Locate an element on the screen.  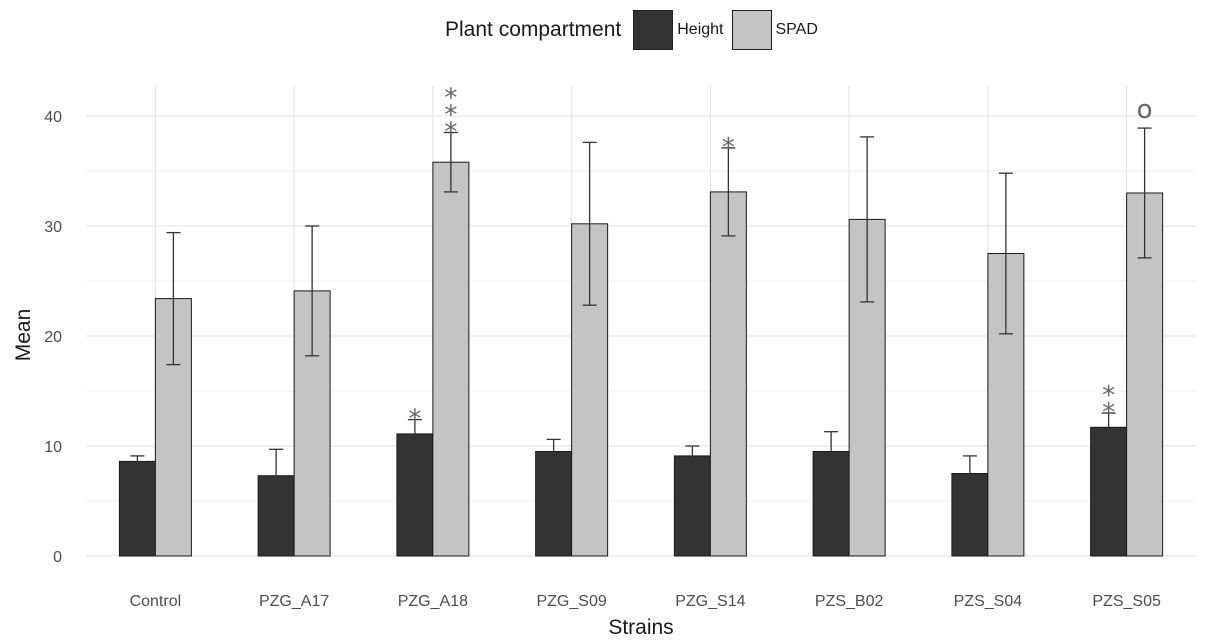
significance-marker: o is located at coordinates (1145, 110).